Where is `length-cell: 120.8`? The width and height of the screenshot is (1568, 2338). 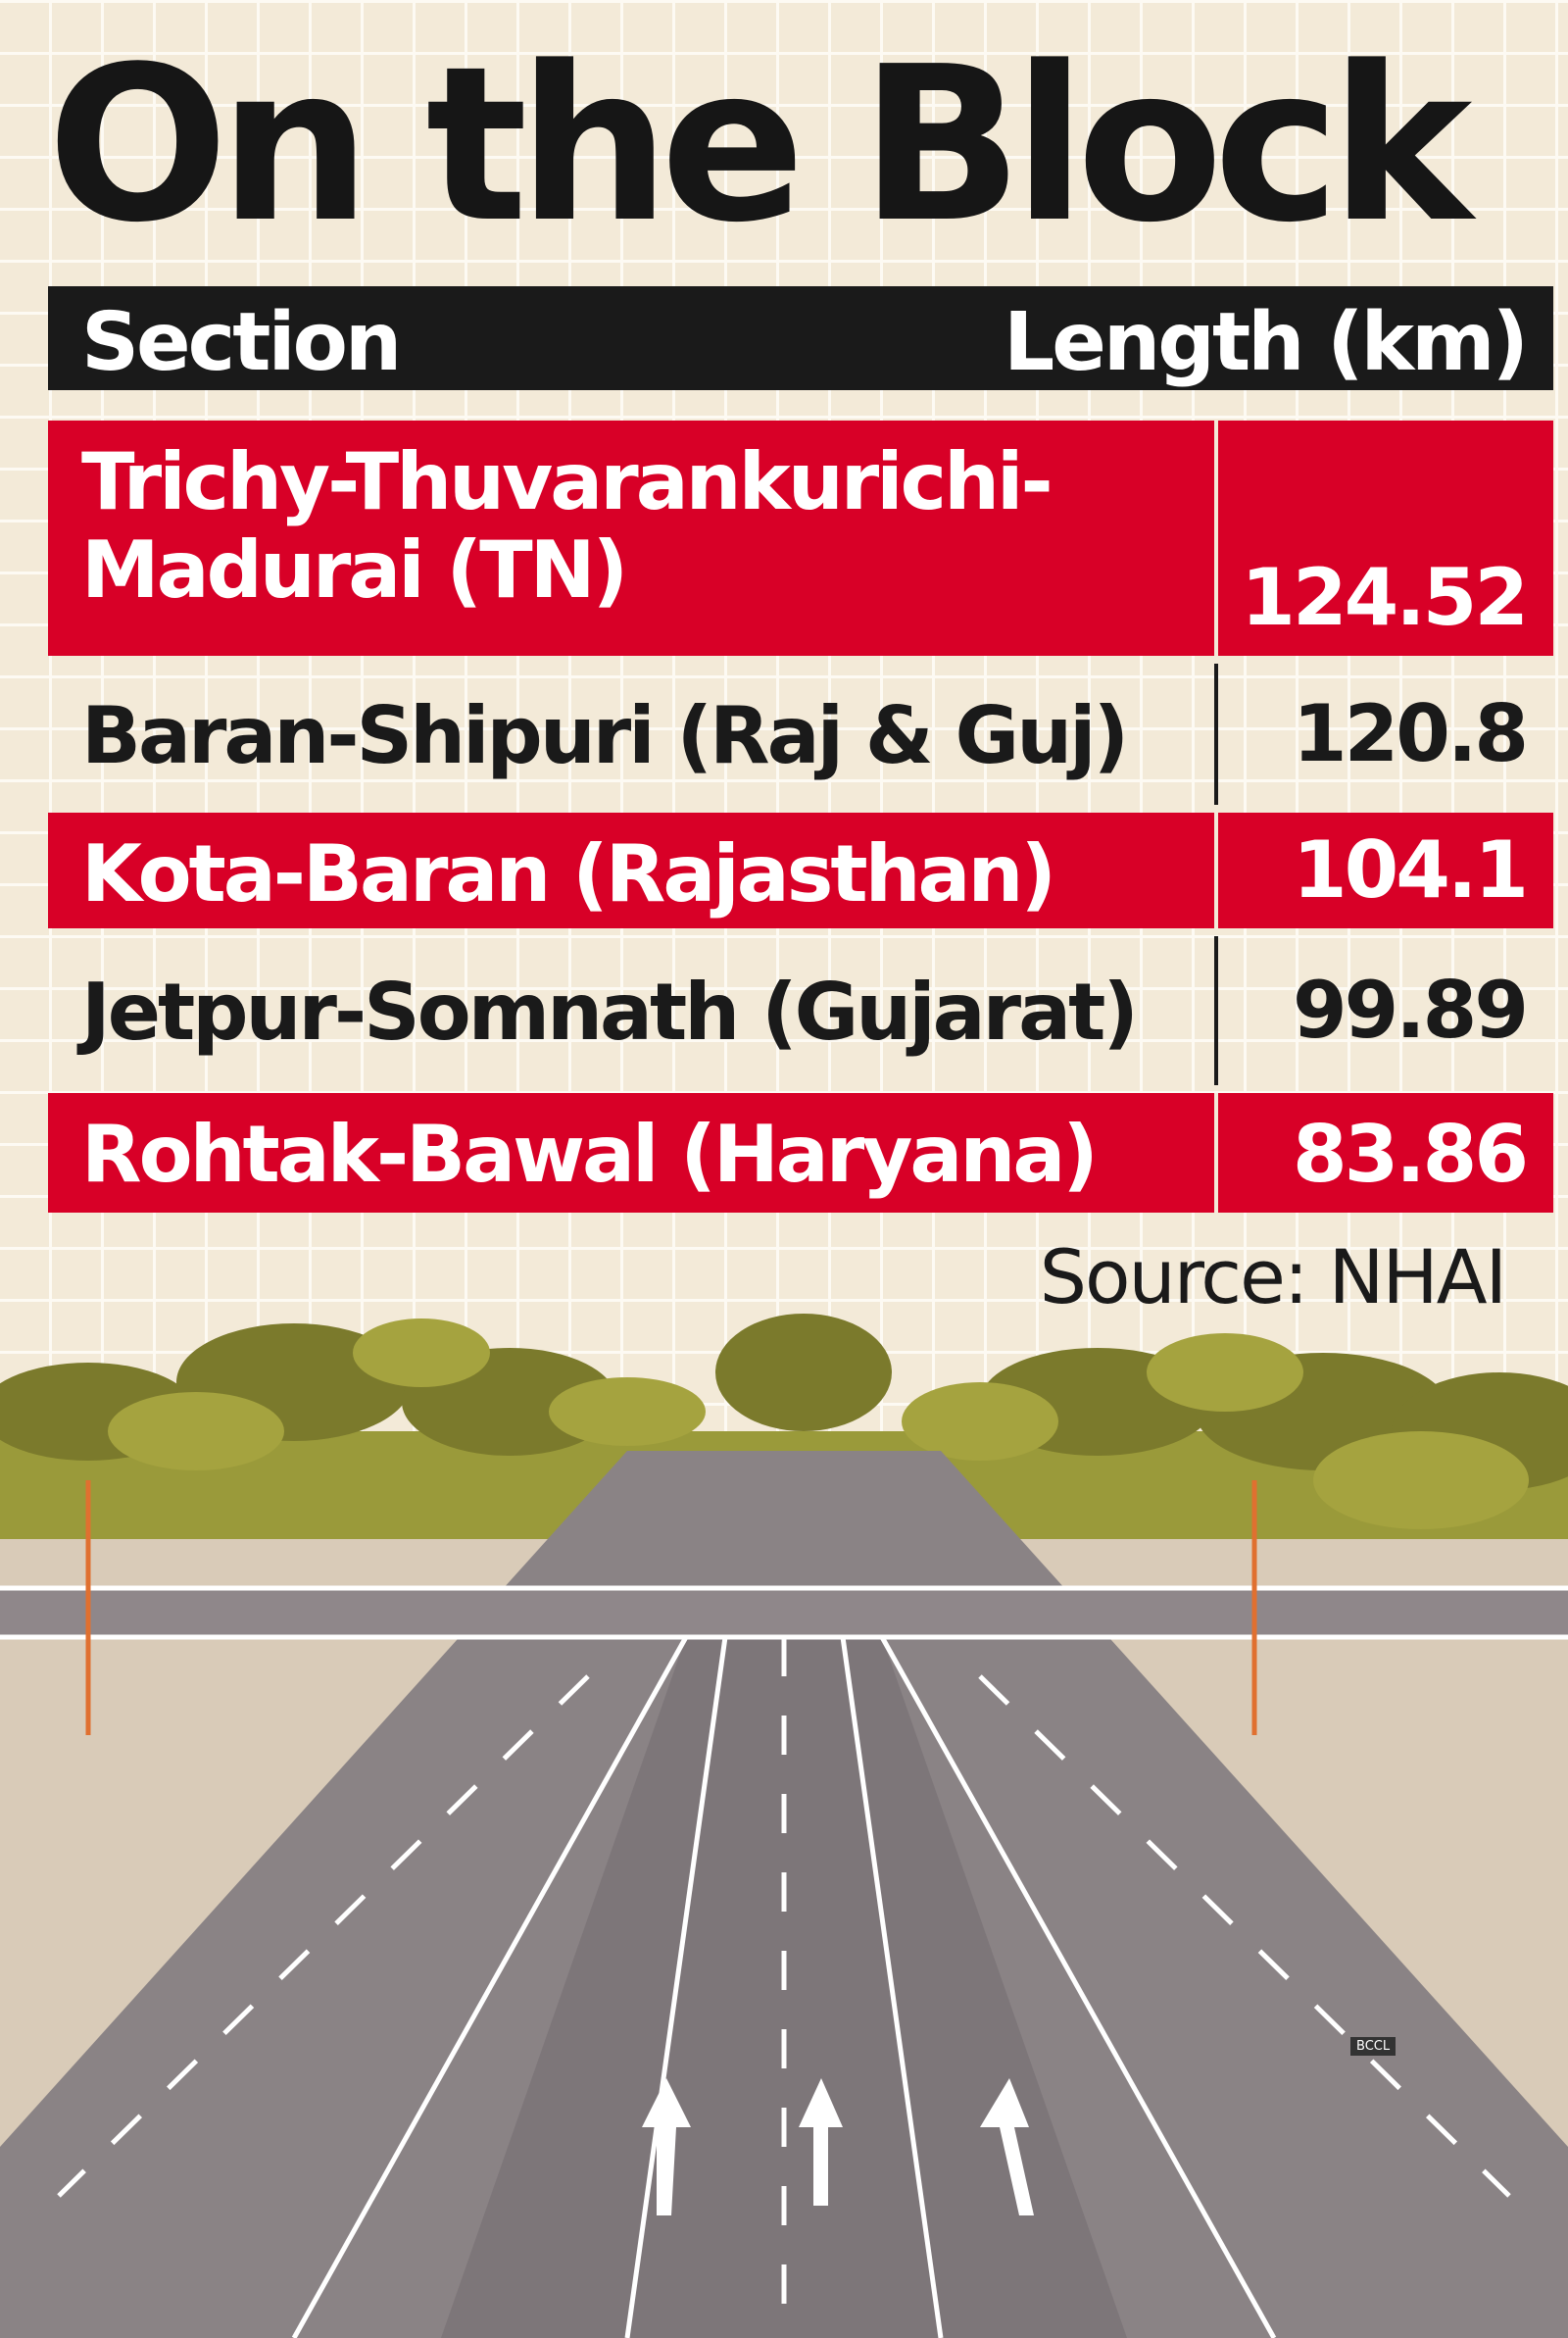
length-cell: 120.8 is located at coordinates (1383, 734).